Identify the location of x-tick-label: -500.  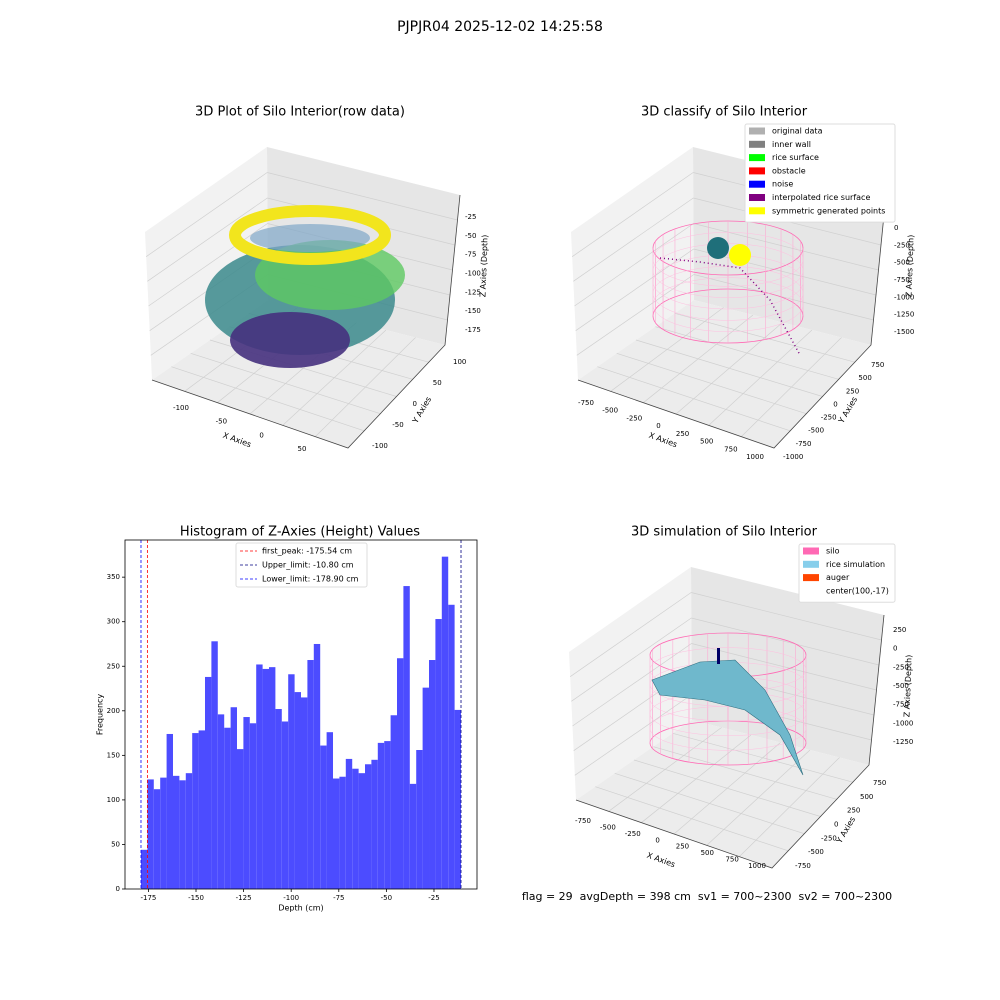
(608, 827).